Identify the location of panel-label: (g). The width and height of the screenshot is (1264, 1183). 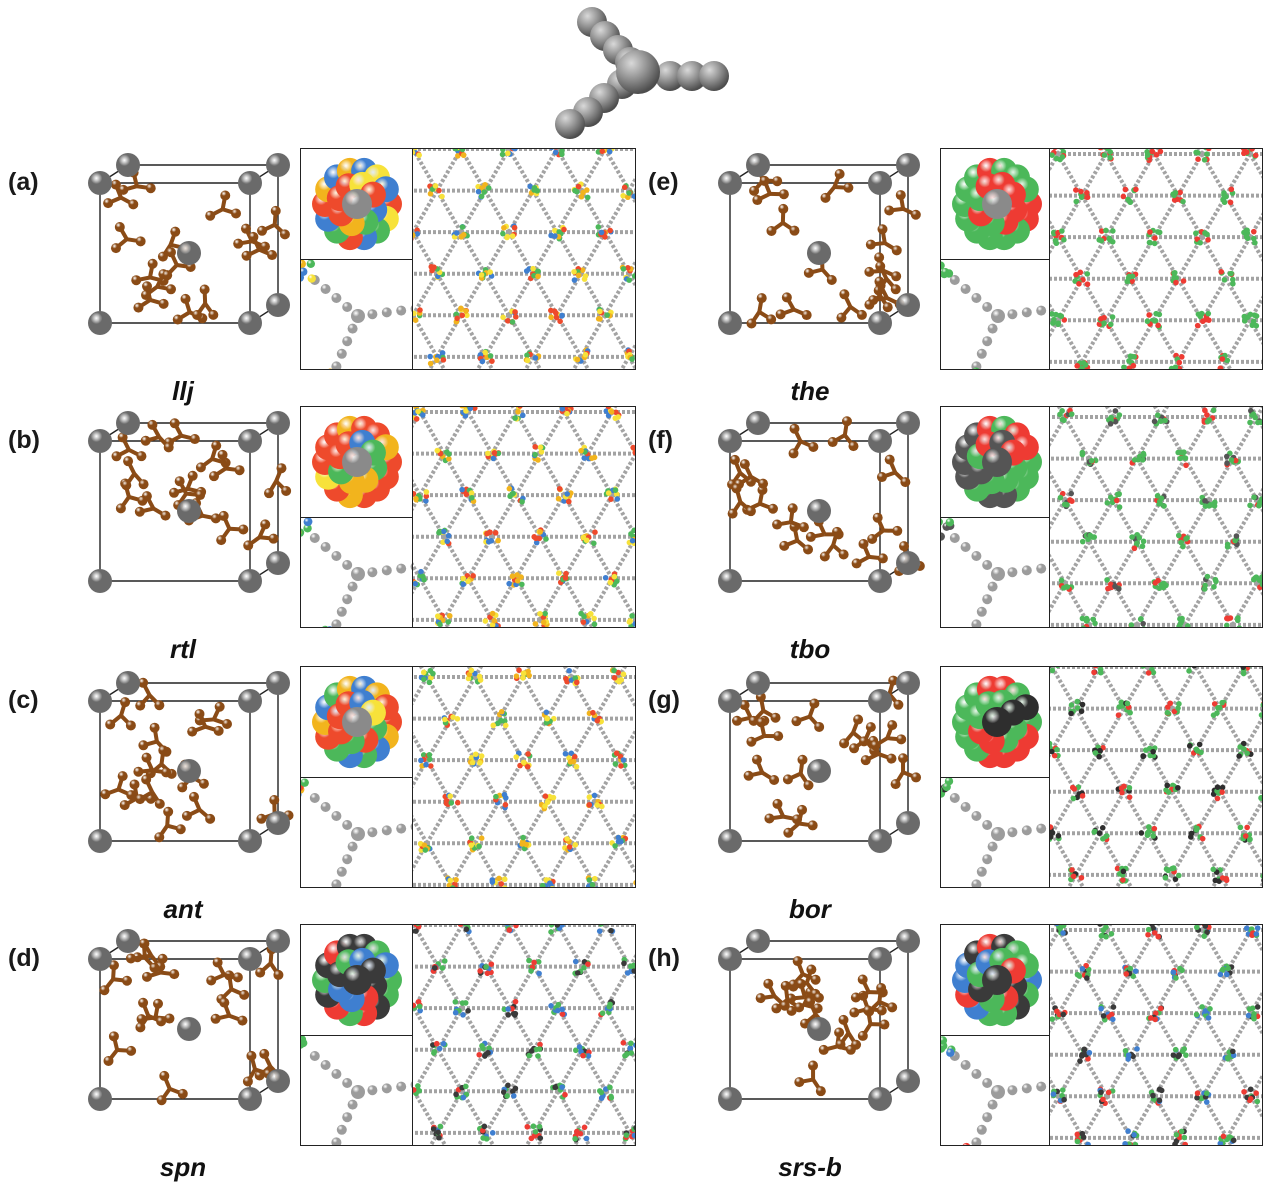
(664, 700).